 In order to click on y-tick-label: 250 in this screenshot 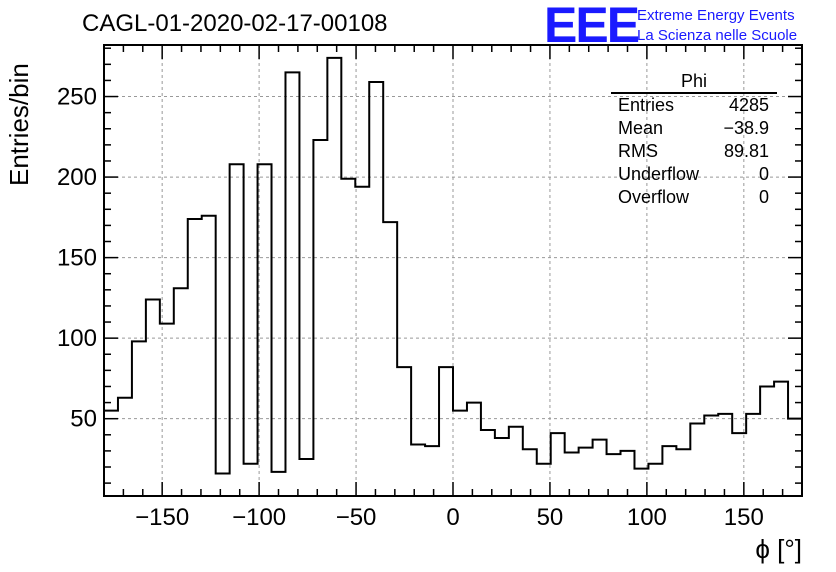, I will do `click(77, 97)`.